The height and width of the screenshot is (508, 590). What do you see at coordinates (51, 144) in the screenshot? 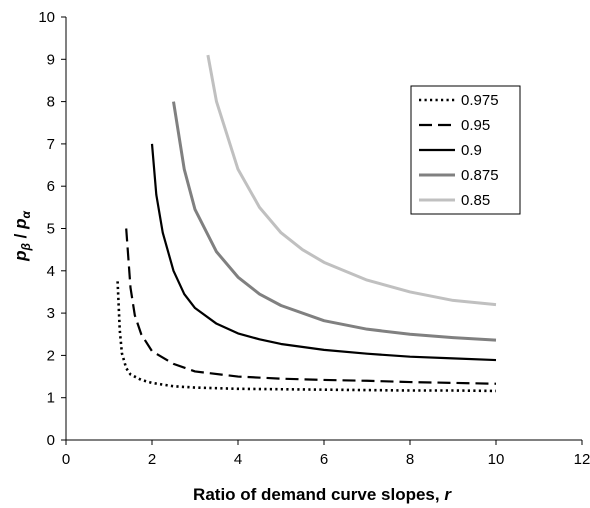
I see `y-tick-label: 7` at bounding box center [51, 144].